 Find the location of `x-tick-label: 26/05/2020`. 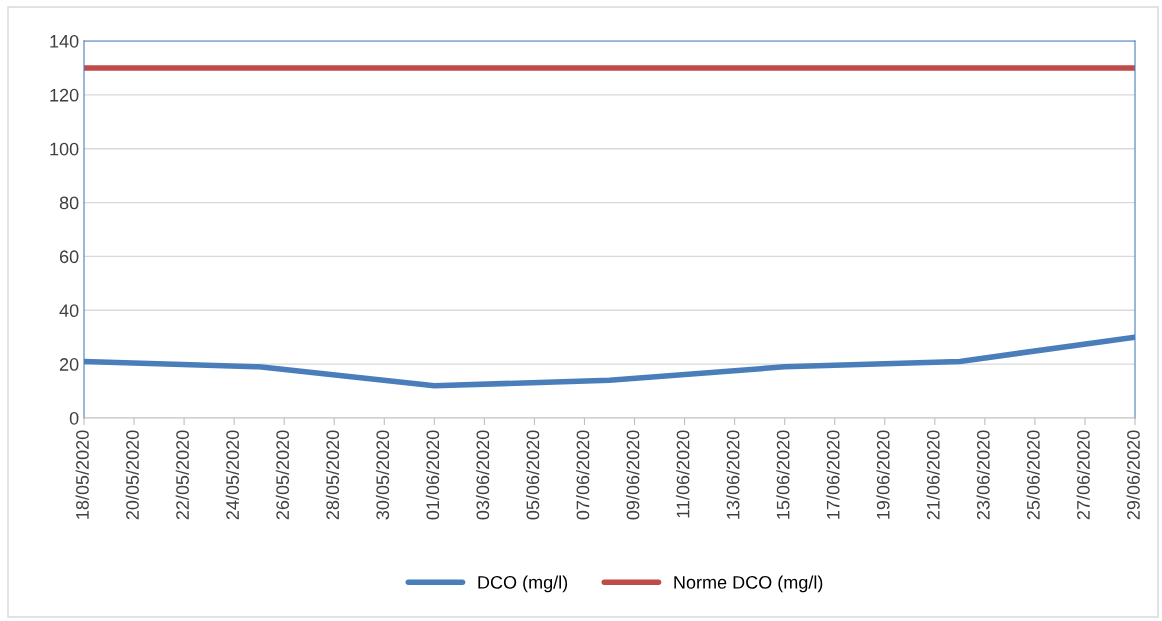

x-tick-label: 26/05/2020 is located at coordinates (282, 475).